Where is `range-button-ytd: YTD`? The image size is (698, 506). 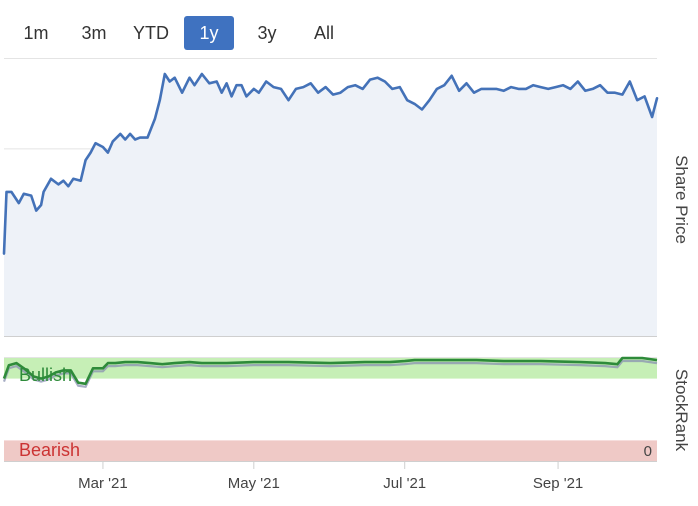 range-button-ytd: YTD is located at coordinates (151, 33).